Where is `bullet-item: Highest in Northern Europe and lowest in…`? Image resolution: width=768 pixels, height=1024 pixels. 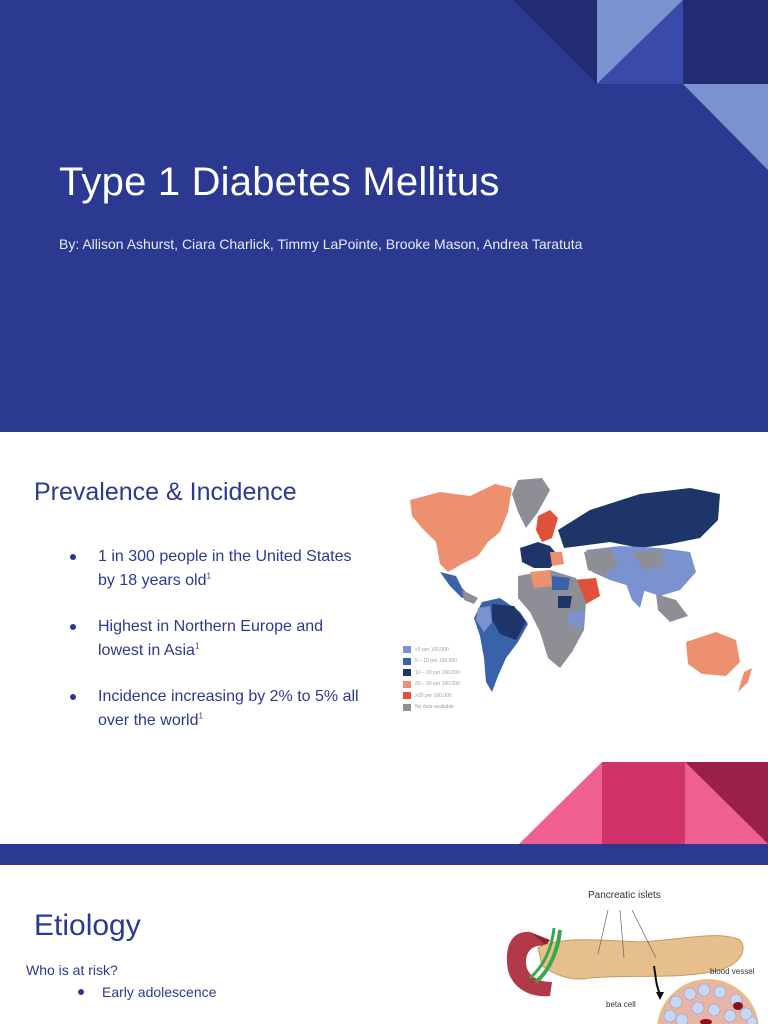 bullet-item: Highest in Northern Europe and lowest in… is located at coordinates (215, 639).